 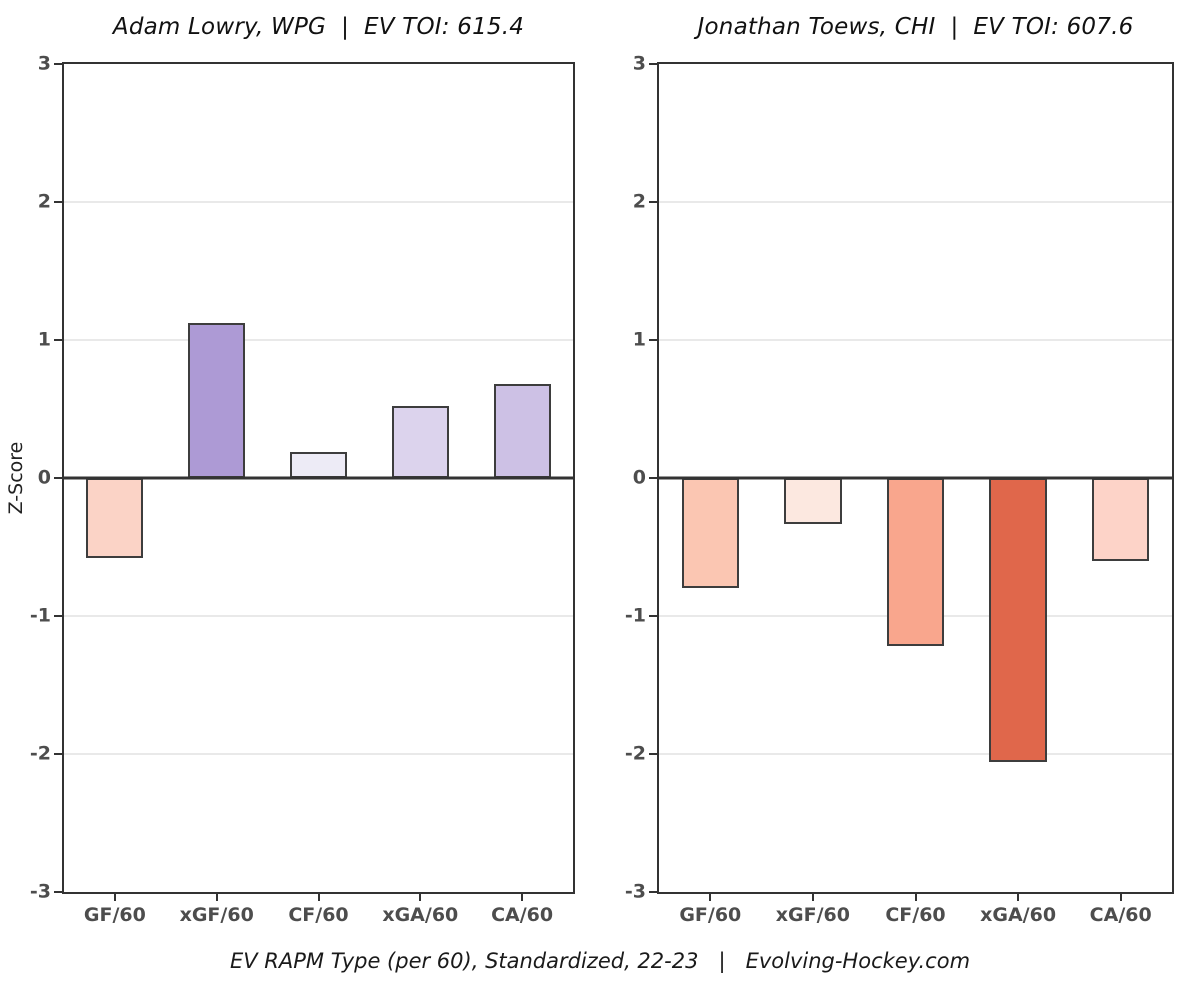 What do you see at coordinates (915, 27) in the screenshot?
I see `chart-title: Jonathan Toews, CHI | EV TOI: 607.6` at bounding box center [915, 27].